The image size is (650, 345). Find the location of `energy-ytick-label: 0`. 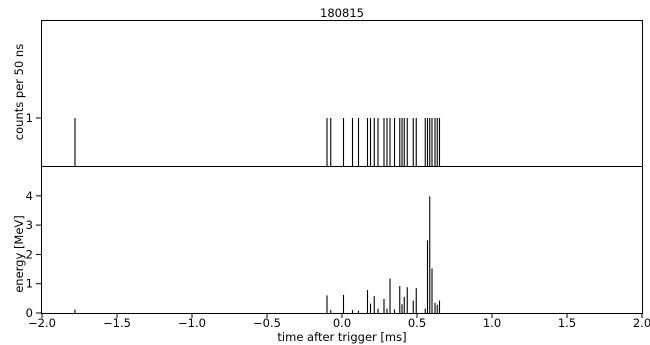

energy-ytick-label: 0 is located at coordinates (29, 313).